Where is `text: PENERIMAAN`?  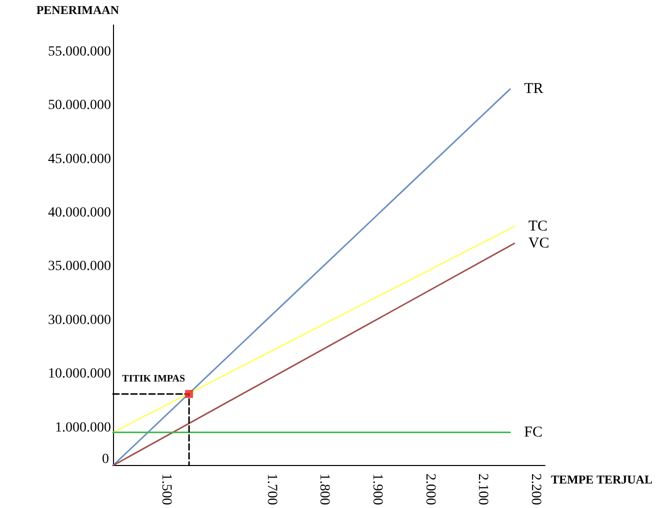 text: PENERIMAAN is located at coordinates (78, 10).